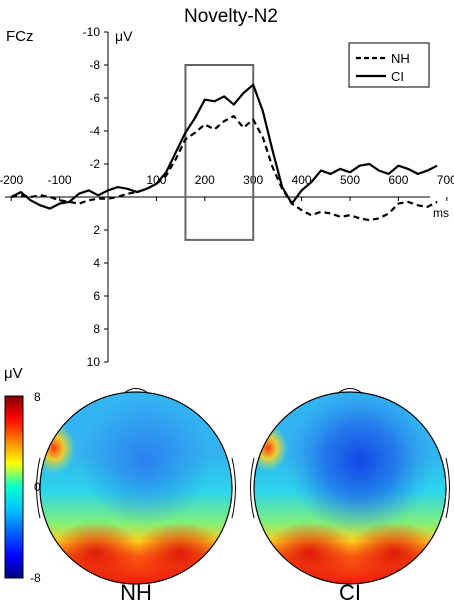  I want to click on y-tick-label: -8, so click(94, 65).